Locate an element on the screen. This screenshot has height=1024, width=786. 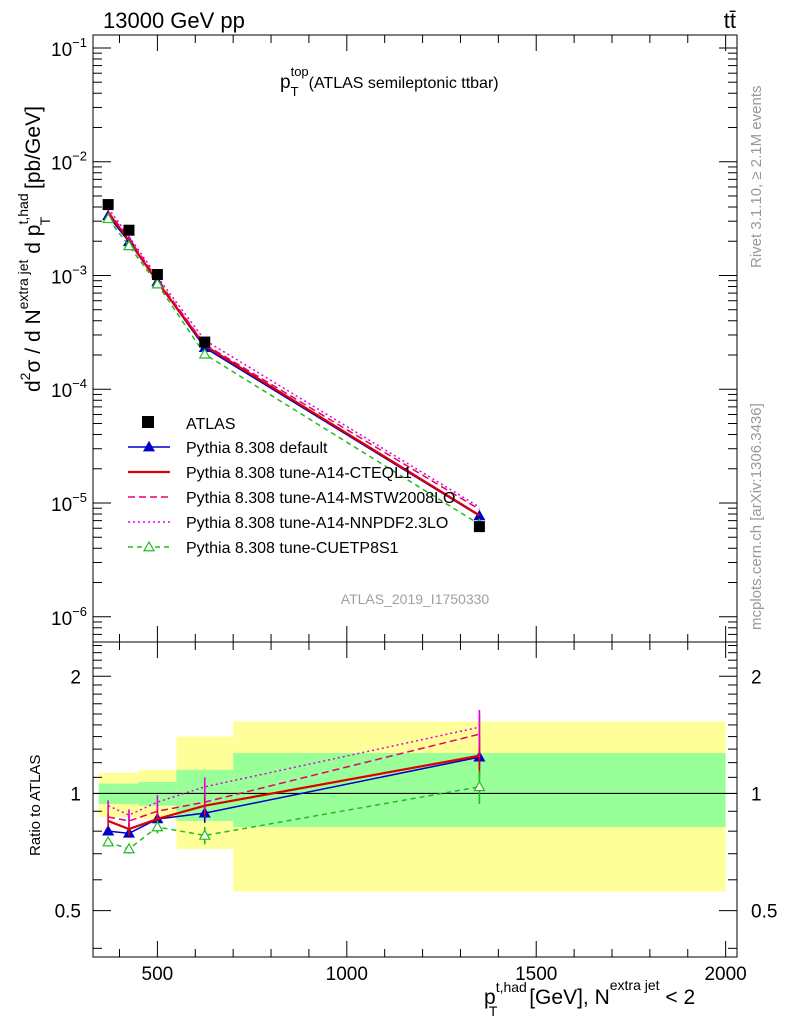
energy-label: 13000 GeV pp is located at coordinates (174, 20).